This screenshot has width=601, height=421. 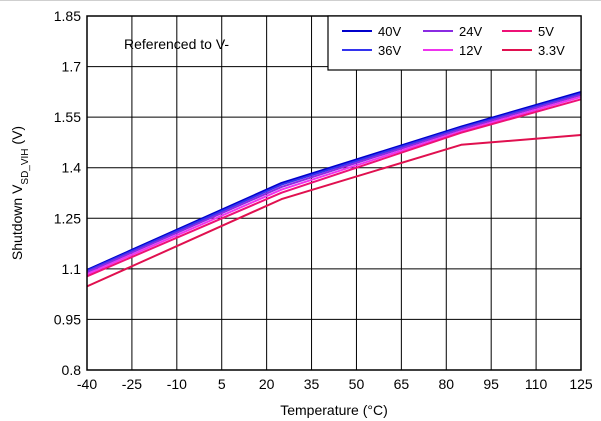 What do you see at coordinates (17, 222) in the screenshot?
I see `y-axis-title-main: Shutdown V` at bounding box center [17, 222].